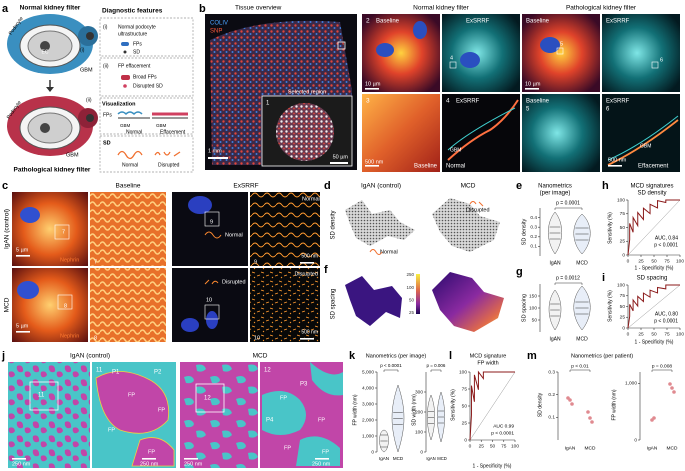  I want to click on label: 250 nm, so click(21, 464).